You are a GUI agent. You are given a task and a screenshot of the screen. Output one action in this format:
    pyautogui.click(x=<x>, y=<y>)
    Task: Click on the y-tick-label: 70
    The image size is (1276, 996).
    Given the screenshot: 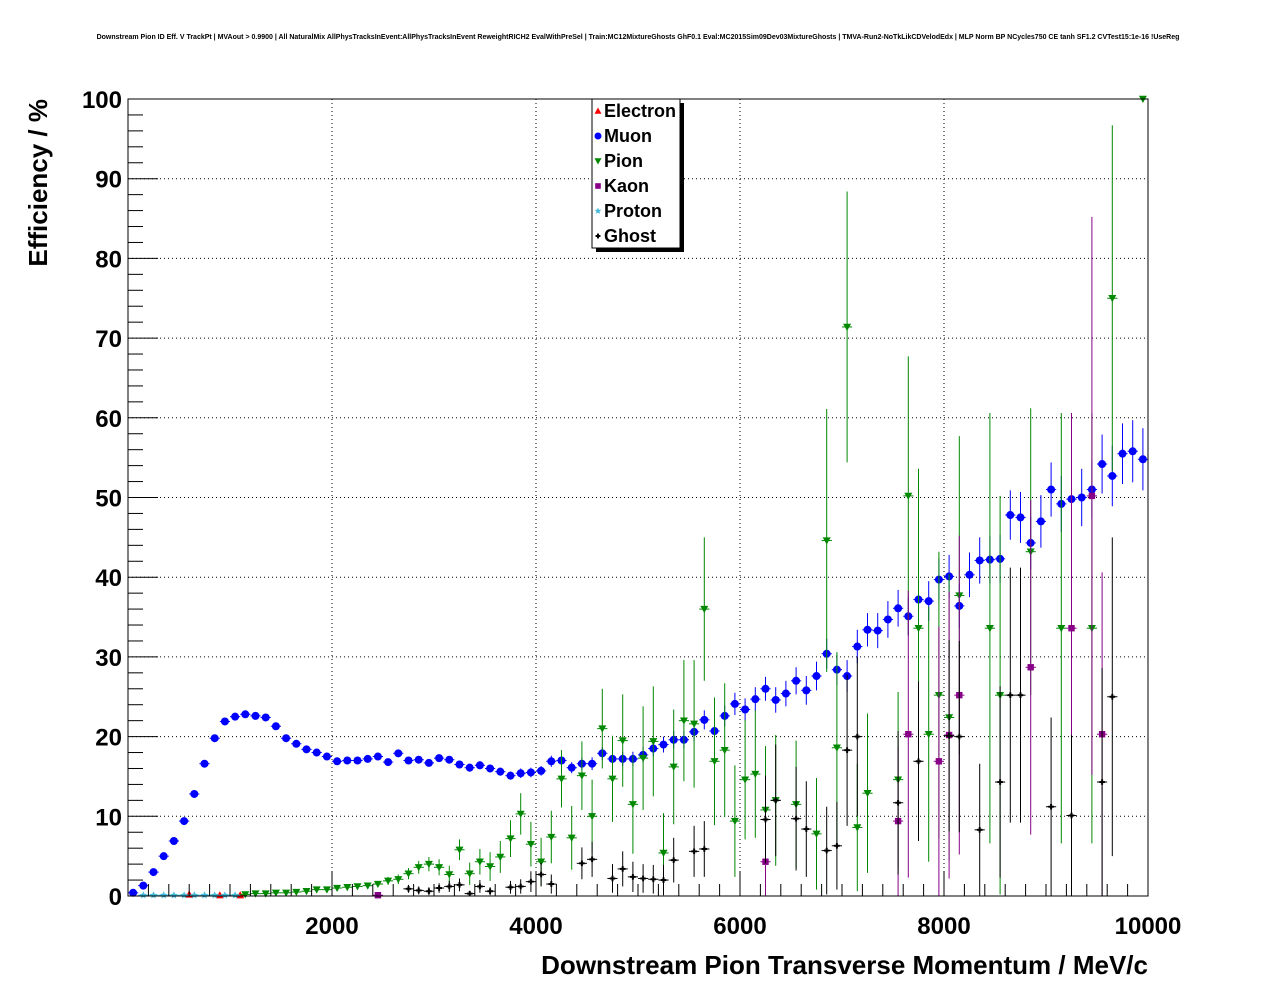 What is the action you would take?
    pyautogui.click(x=108, y=339)
    